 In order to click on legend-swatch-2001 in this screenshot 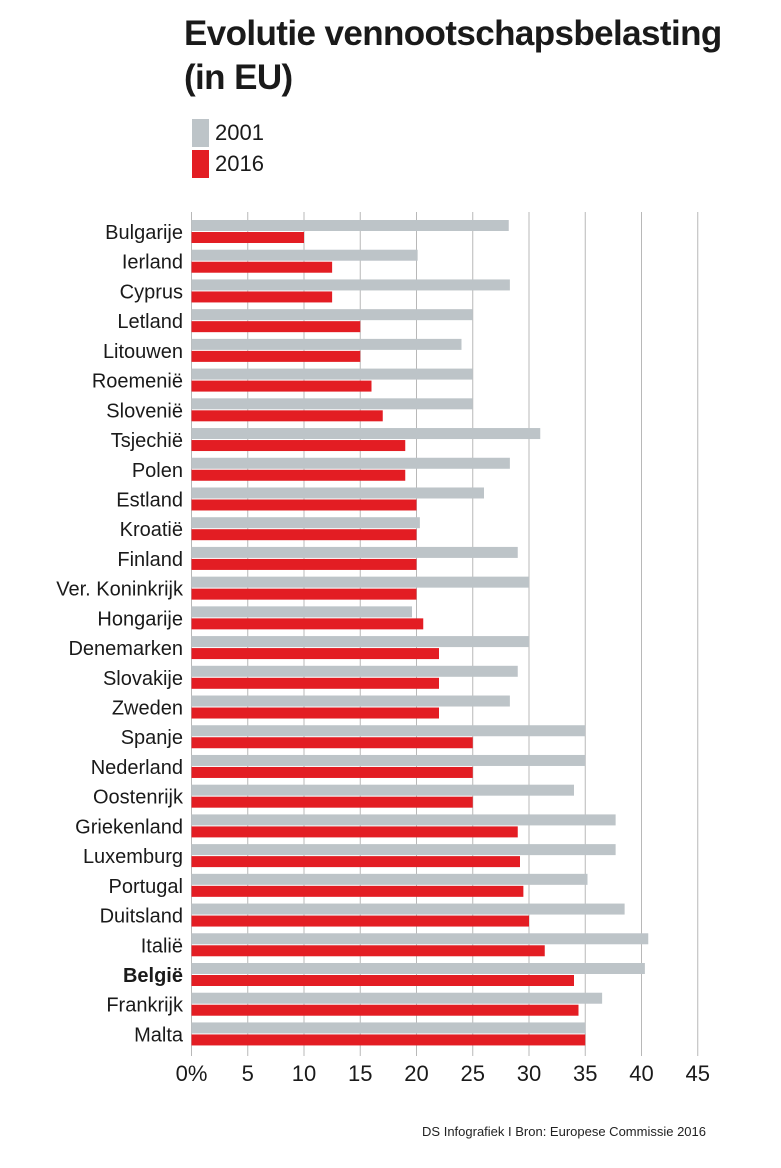, I will do `click(200, 133)`.